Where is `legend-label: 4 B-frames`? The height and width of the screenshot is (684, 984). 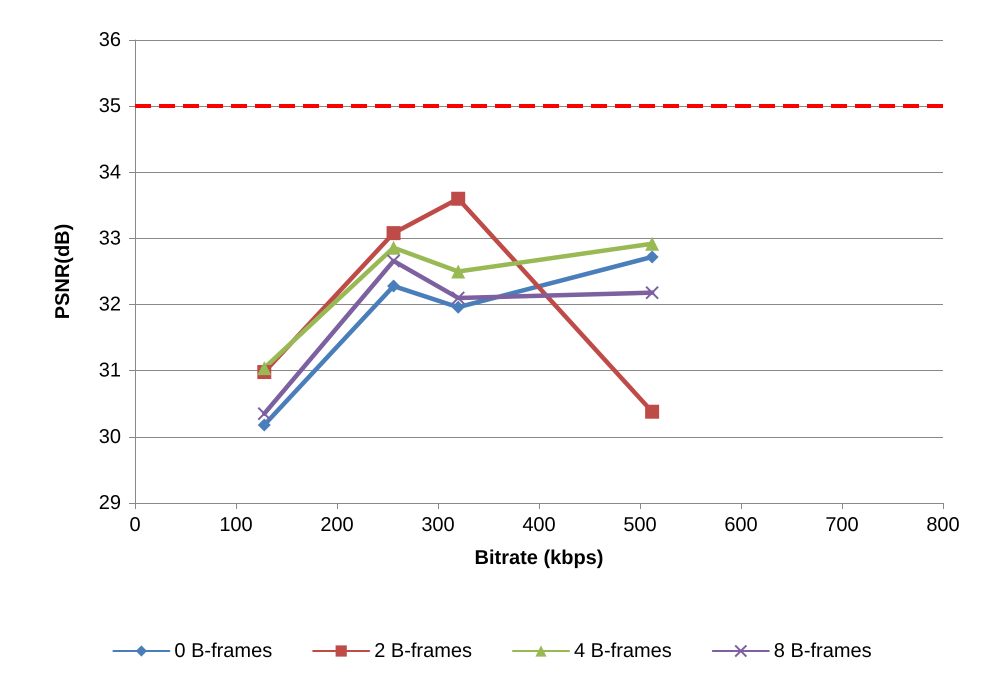 legend-label: 4 B-frames is located at coordinates (623, 651).